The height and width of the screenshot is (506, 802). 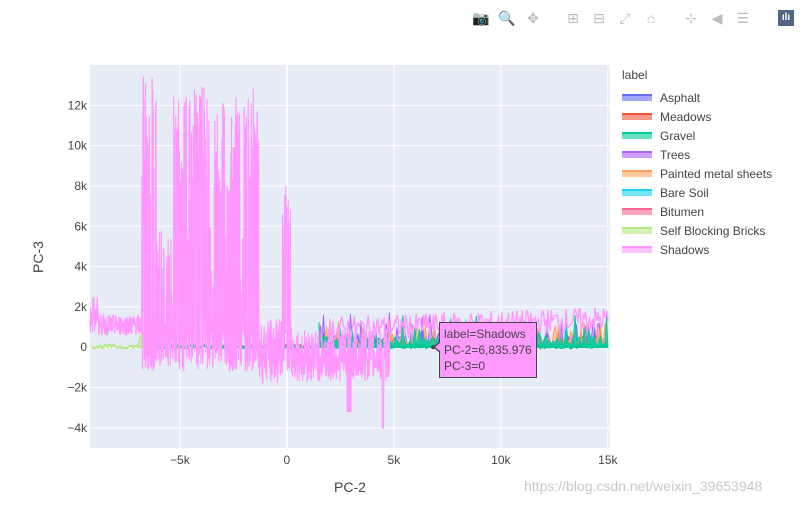 I want to click on legend-label: Trees, so click(x=675, y=154).